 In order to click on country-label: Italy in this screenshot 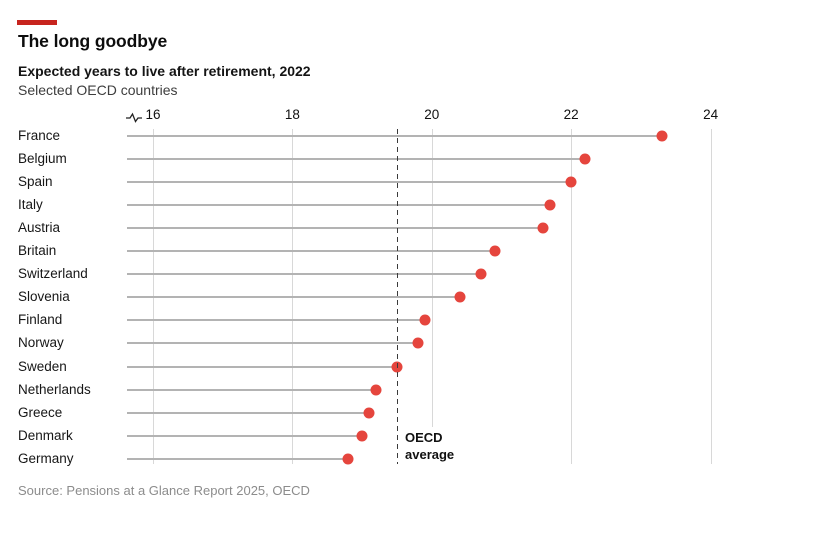, I will do `click(30, 205)`.